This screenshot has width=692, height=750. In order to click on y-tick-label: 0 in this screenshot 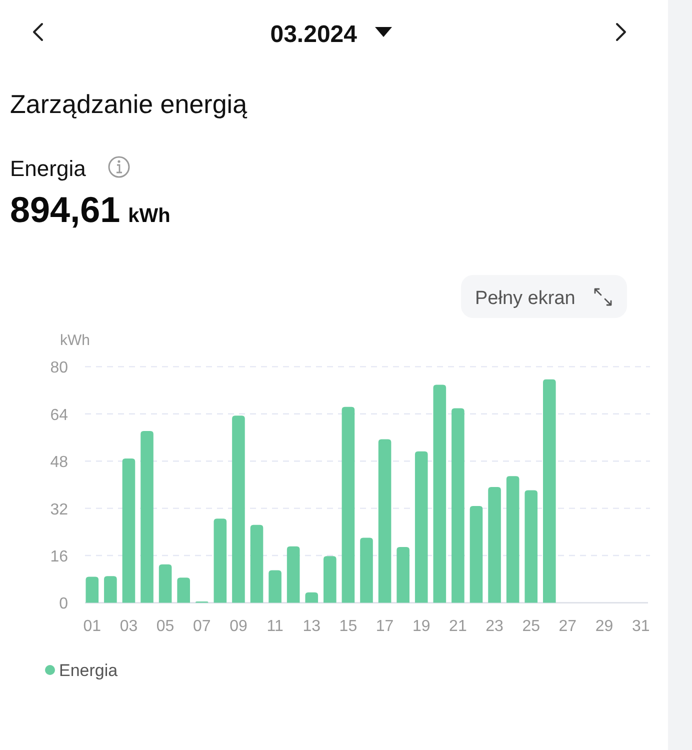, I will do `click(63, 604)`.